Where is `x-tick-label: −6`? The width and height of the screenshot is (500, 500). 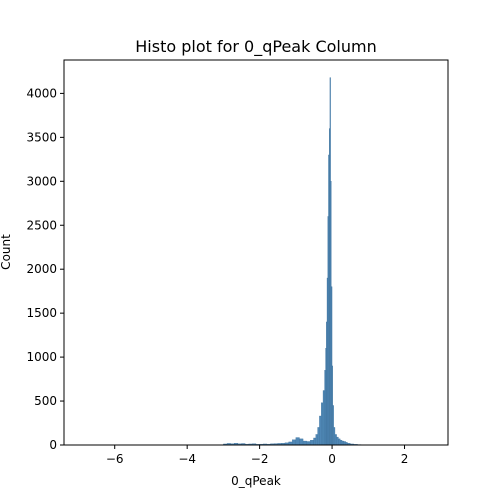
x-tick-label: −6 is located at coordinates (115, 459).